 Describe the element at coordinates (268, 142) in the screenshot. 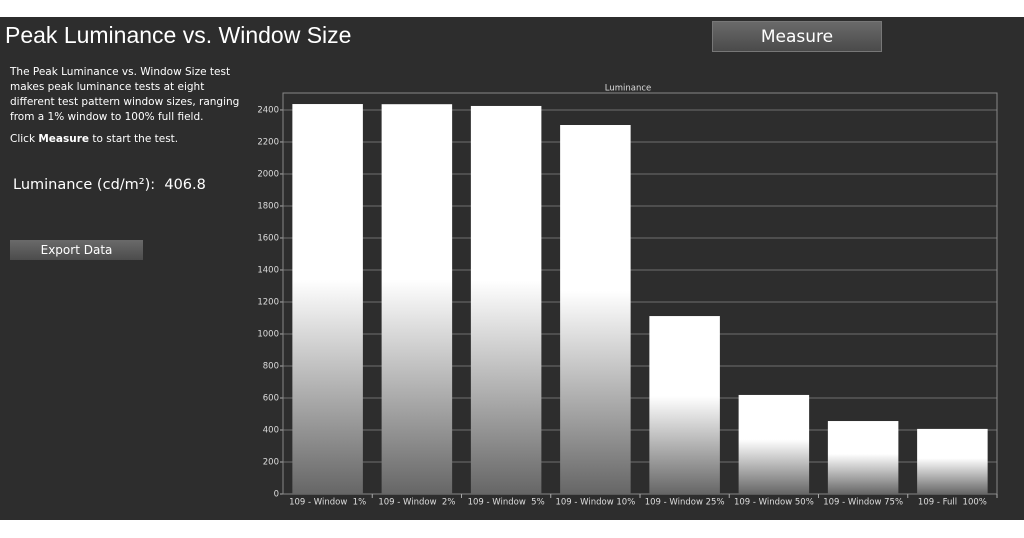

I see `y-tick-label: 2200` at that location.